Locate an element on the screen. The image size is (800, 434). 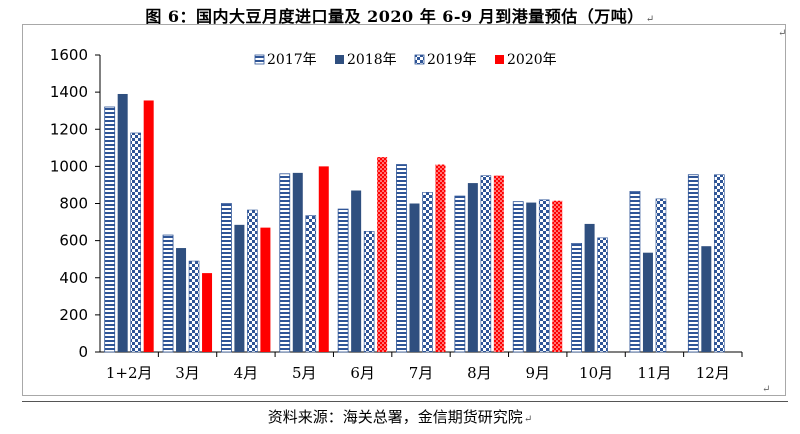
x-tick-label: 3月 is located at coordinates (187, 373).